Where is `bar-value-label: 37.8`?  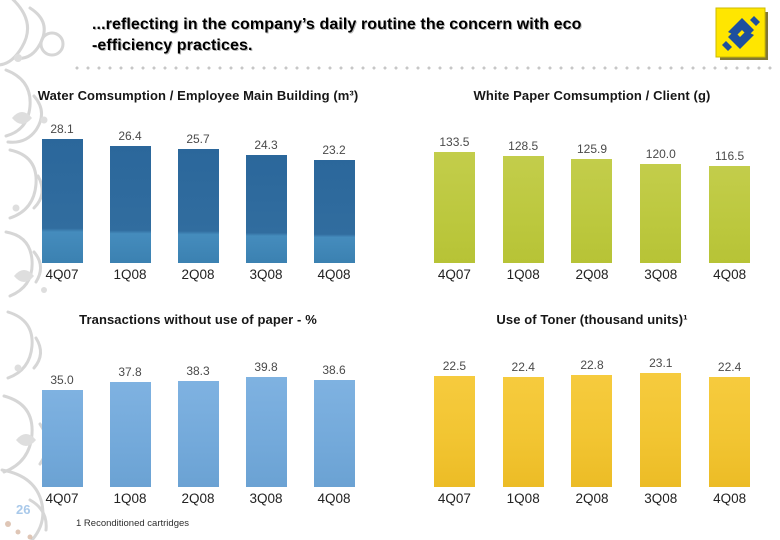
bar-value-label: 37.8 is located at coordinates (130, 372).